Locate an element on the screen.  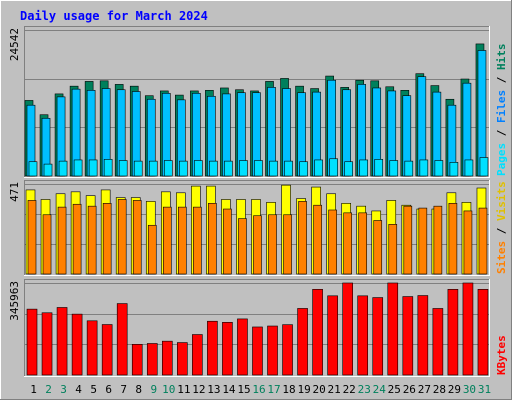
day-label-10: 10 is located at coordinates (168, 389).